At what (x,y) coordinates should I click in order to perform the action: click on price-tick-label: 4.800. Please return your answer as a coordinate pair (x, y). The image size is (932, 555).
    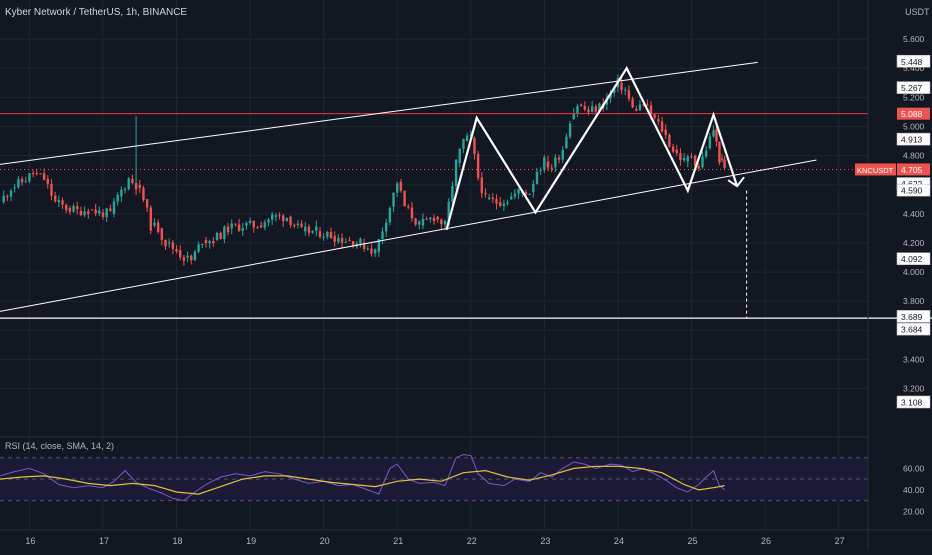
    Looking at the image, I should click on (914, 156).